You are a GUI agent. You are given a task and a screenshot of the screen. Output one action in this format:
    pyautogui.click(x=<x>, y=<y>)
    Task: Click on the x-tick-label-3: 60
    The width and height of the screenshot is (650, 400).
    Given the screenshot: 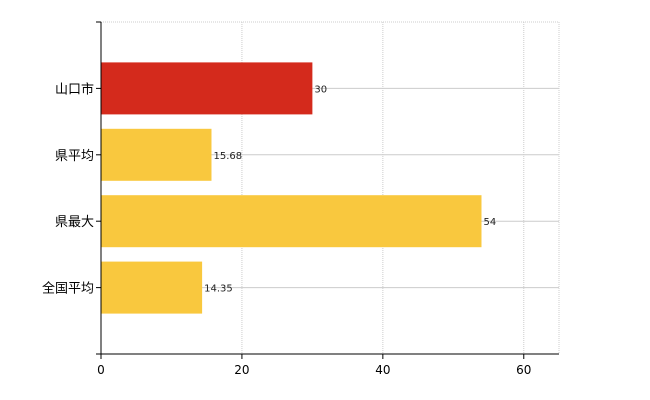 What is the action you would take?
    pyautogui.click(x=523, y=370)
    